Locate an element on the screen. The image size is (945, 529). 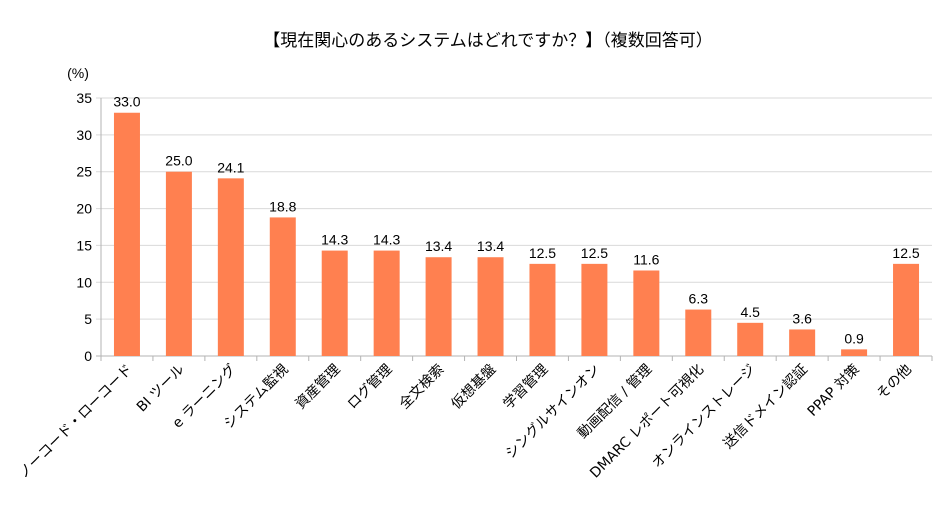
data-label: 4.5 is located at coordinates (750, 312).